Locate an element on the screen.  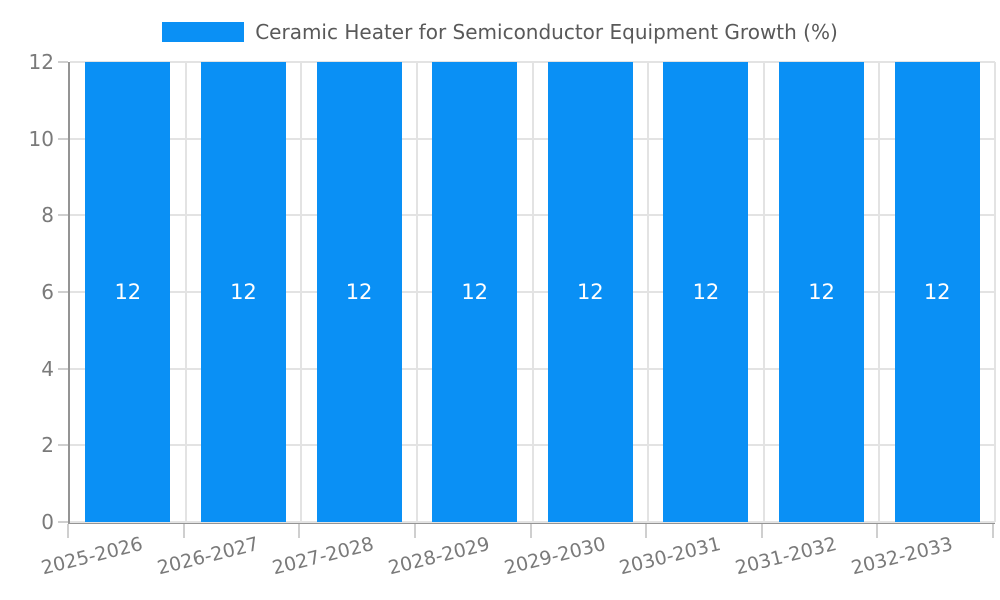
gridline-y is located at coordinates (532, 522).